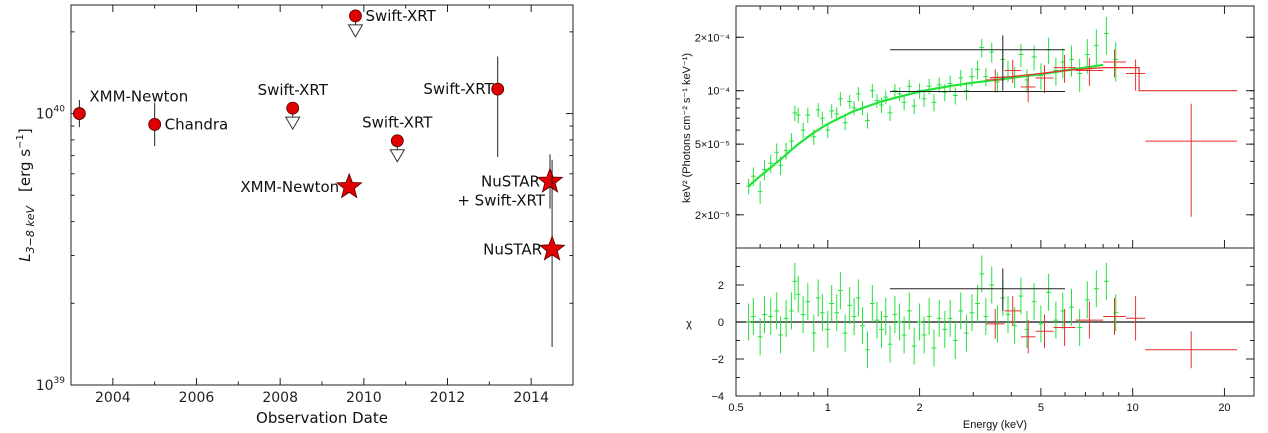  Describe the element at coordinates (721, 323) in the screenshot. I see `res-tick-label: 0` at that location.